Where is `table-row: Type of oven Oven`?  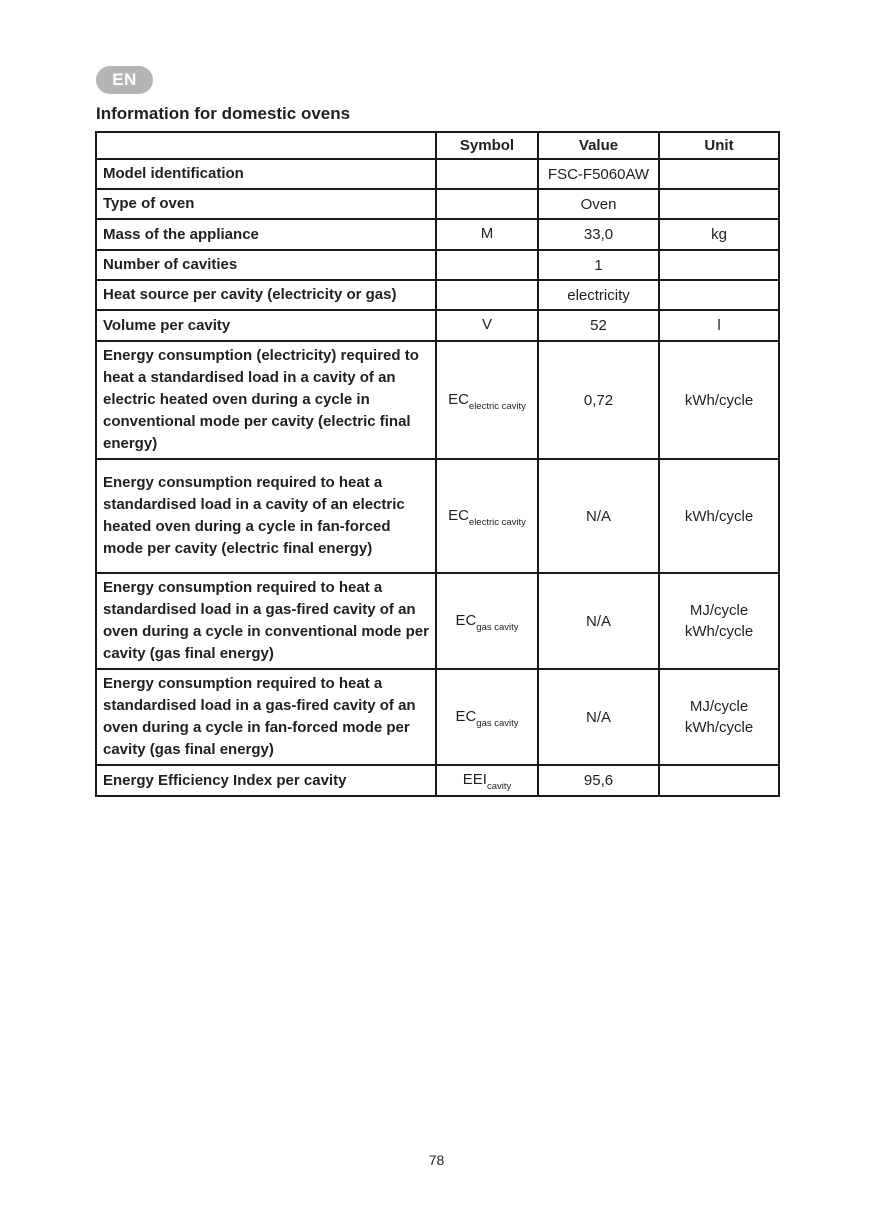
table-row: Type of oven Oven is located at coordinates (437, 204).